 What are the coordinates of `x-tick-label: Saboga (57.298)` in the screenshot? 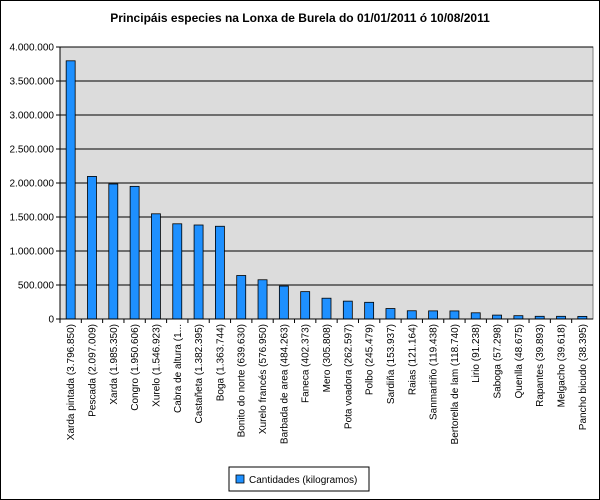 It's located at (498, 361).